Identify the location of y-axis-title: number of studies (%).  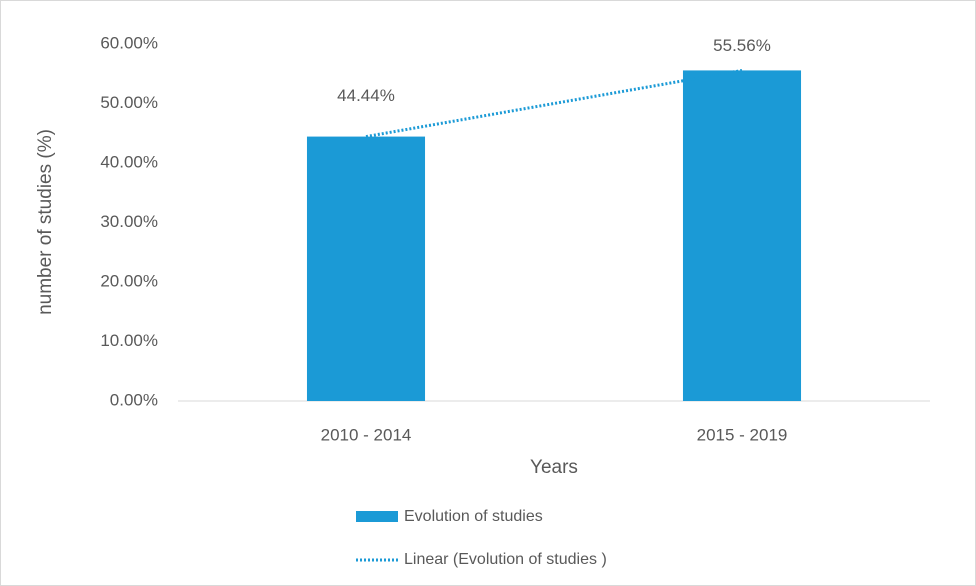
(45, 222).